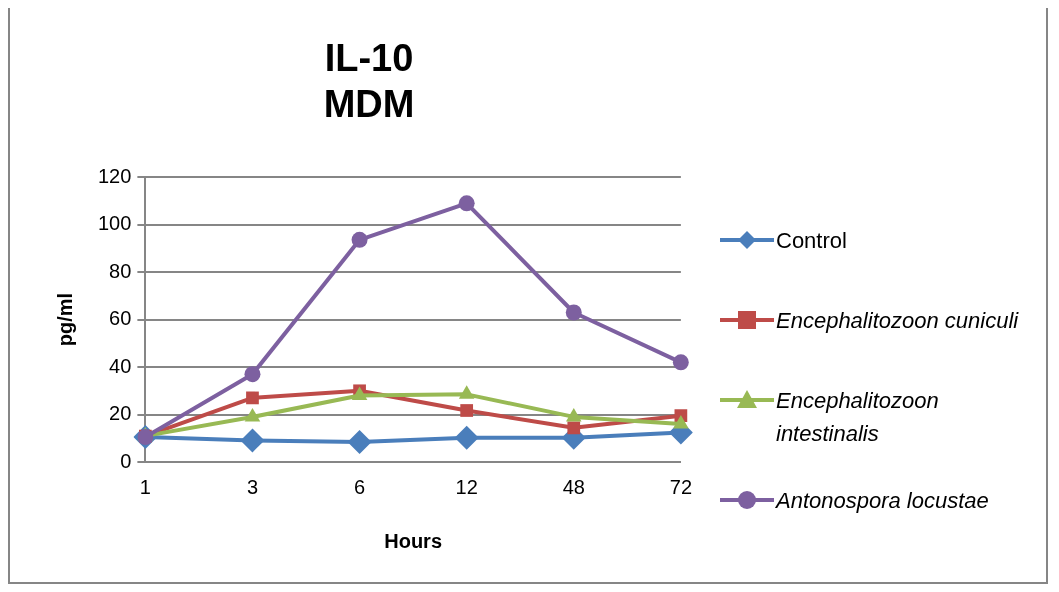 Image resolution: width=1059 pixels, height=592 pixels. Describe the element at coordinates (360, 486) in the screenshot. I see `x-tick-label: 6` at that location.